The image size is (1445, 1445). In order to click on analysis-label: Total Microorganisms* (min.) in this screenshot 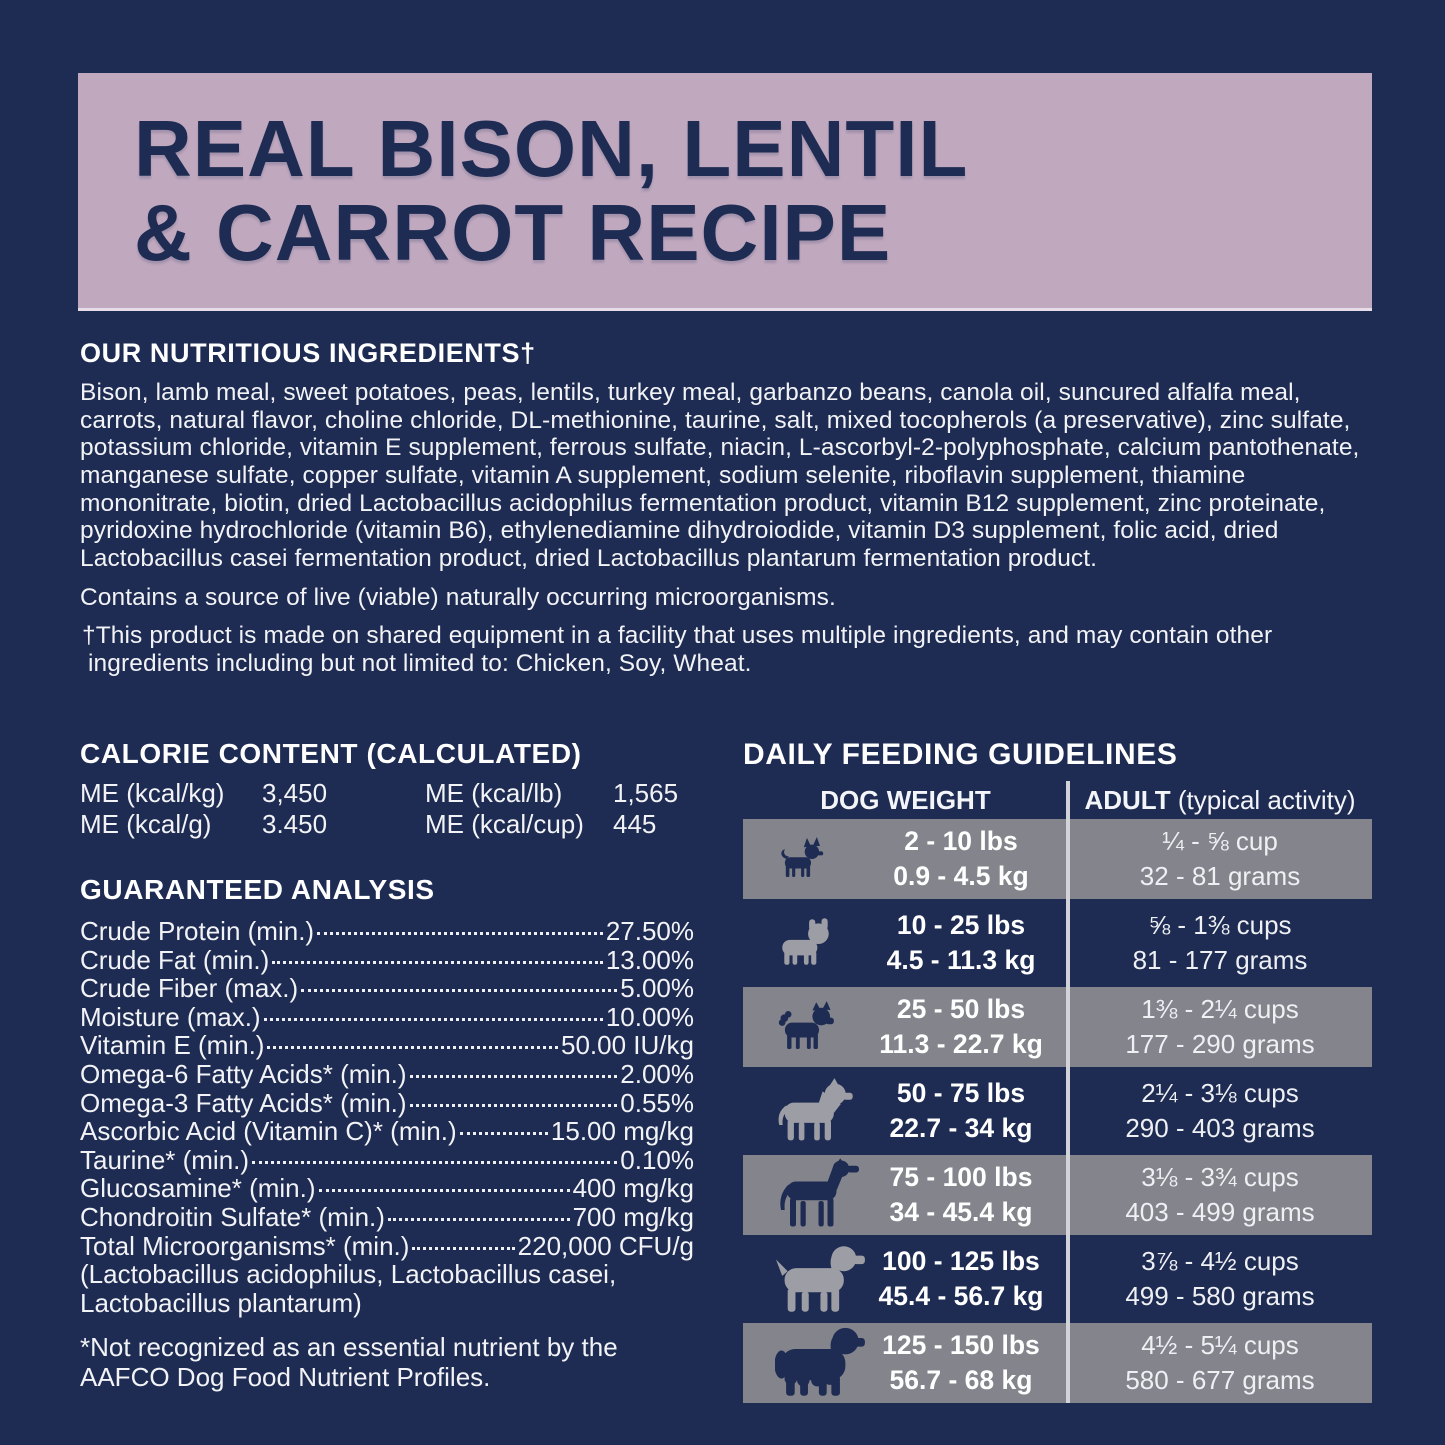, I will do `click(245, 1245)`.